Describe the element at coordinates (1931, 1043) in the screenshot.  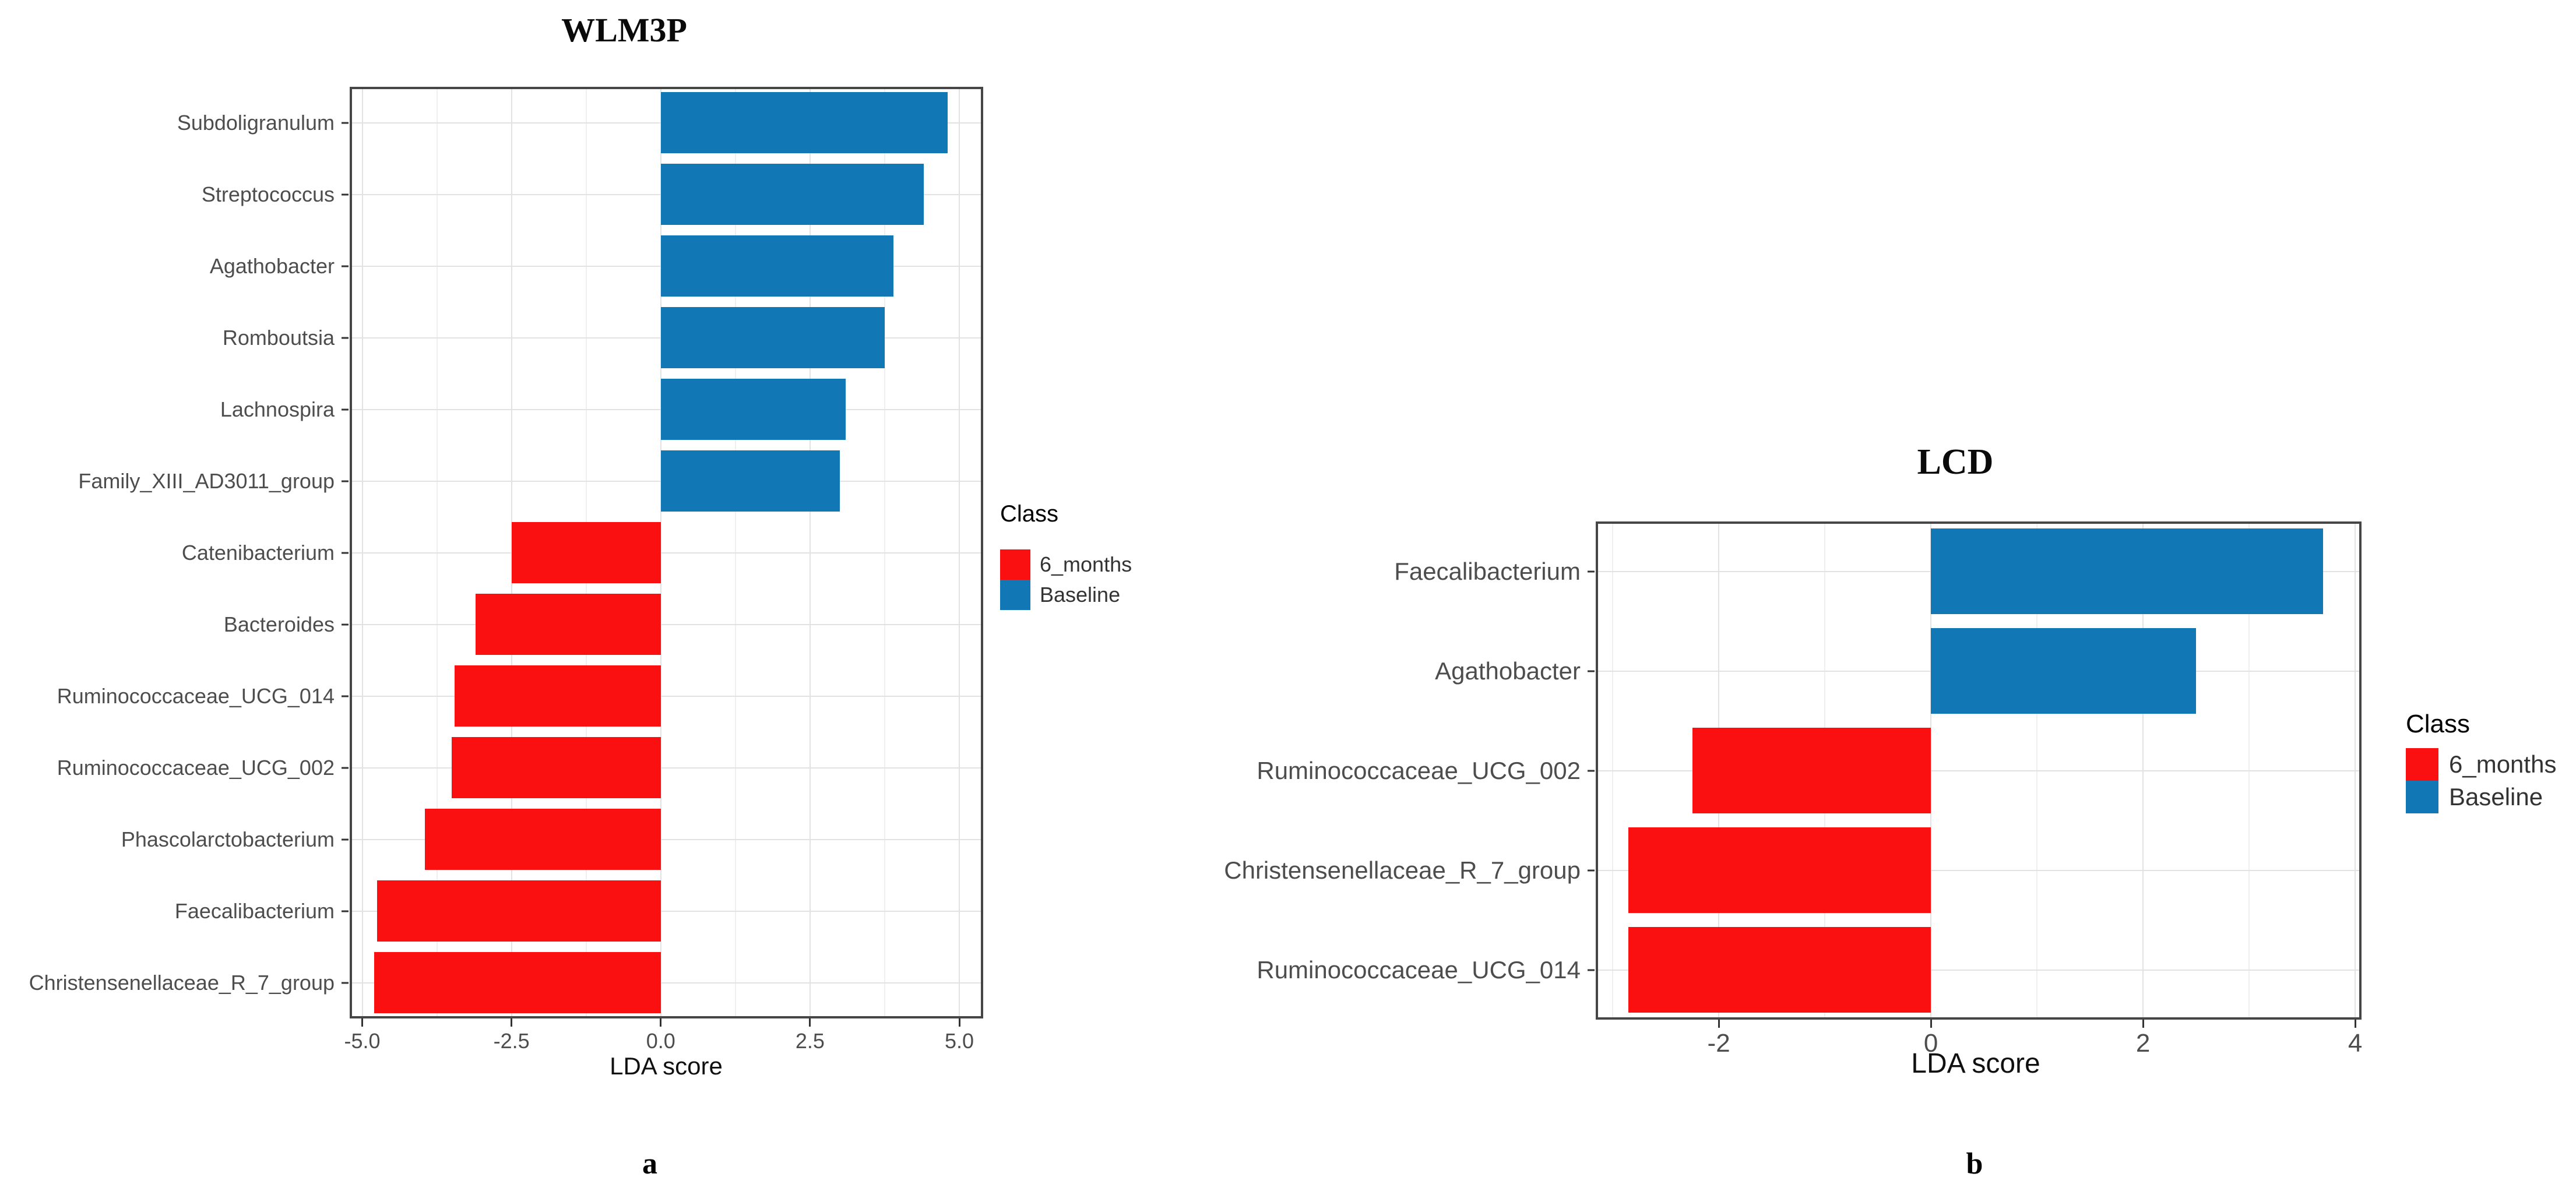
I see `x-axis-tick-label: 0` at that location.